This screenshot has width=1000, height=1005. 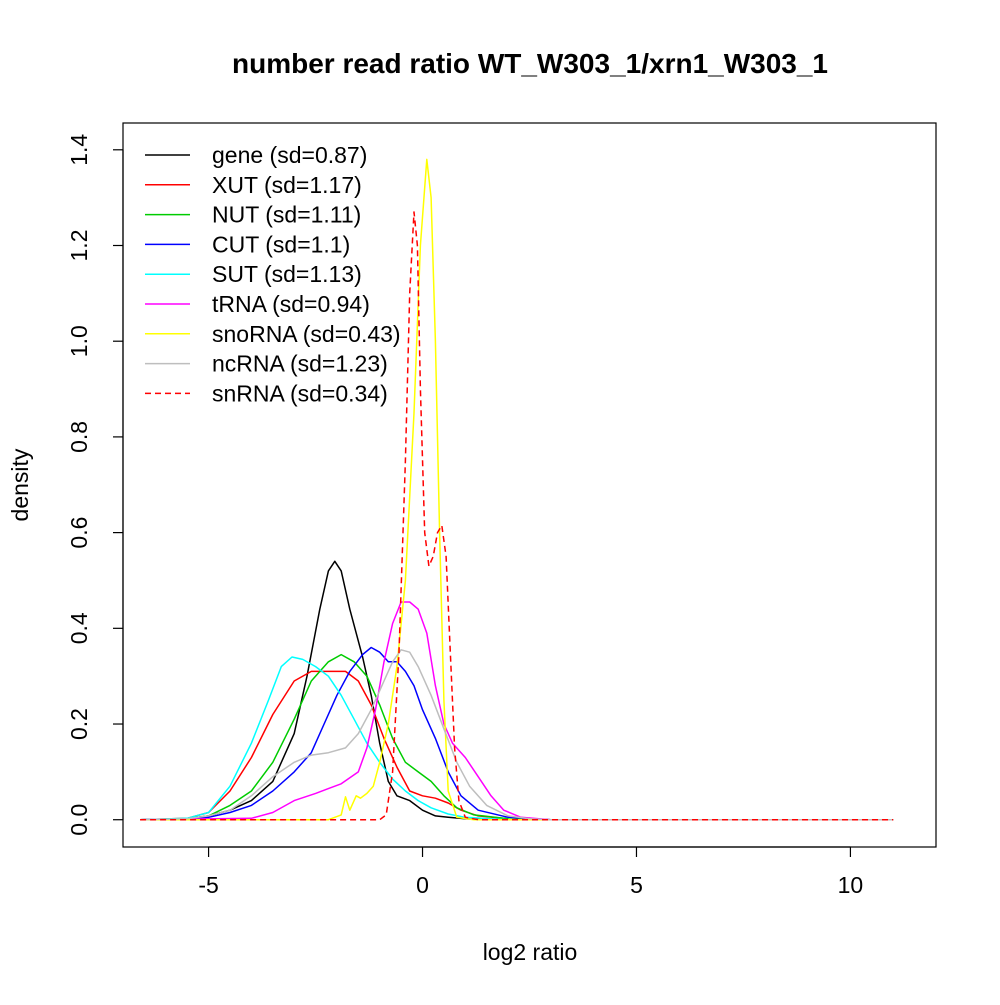 What do you see at coordinates (300, 364) in the screenshot?
I see `legend-label: ncRNA (sd=1.23)` at bounding box center [300, 364].